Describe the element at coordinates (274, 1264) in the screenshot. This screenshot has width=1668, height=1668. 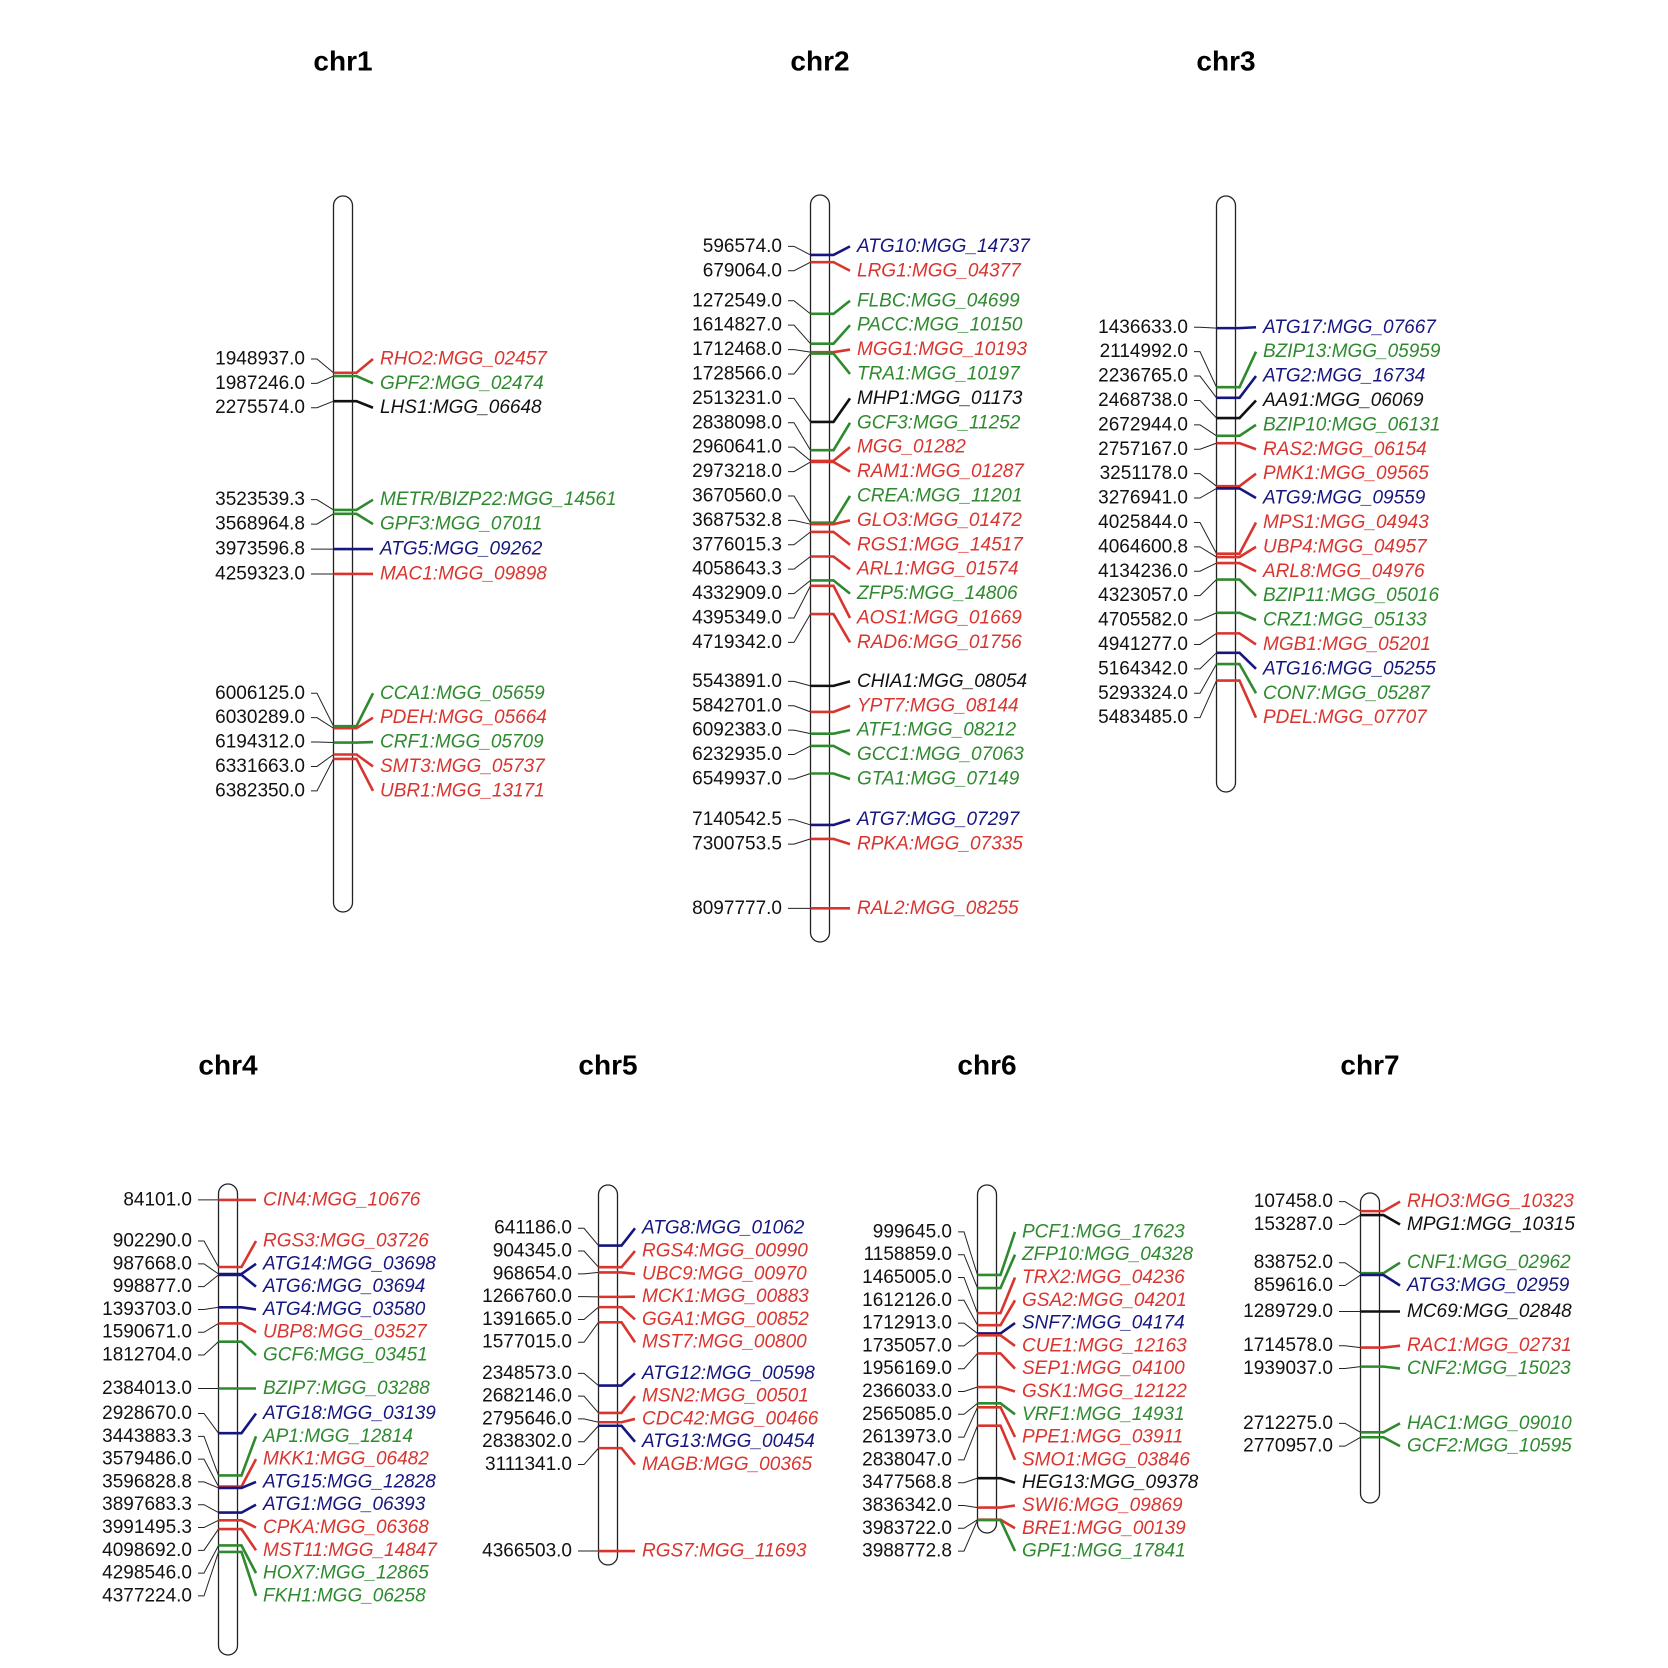
I see `gene-marker-group: 987668.0 ATG14:MGG_03698` at that location.